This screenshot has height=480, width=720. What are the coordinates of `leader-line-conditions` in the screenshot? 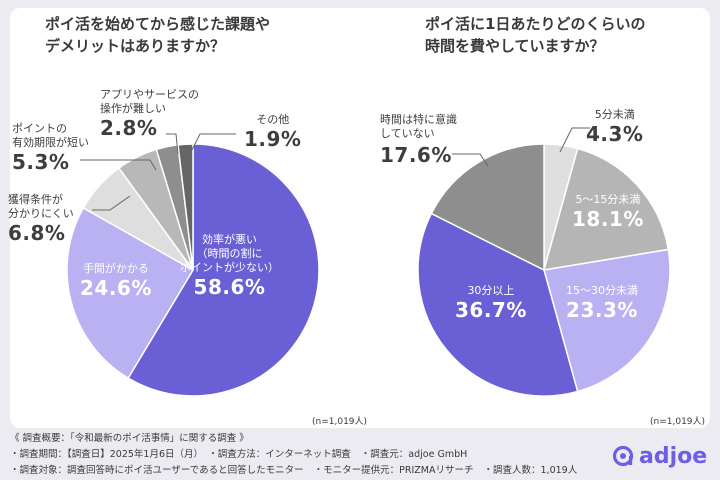 It's located at (111, 203).